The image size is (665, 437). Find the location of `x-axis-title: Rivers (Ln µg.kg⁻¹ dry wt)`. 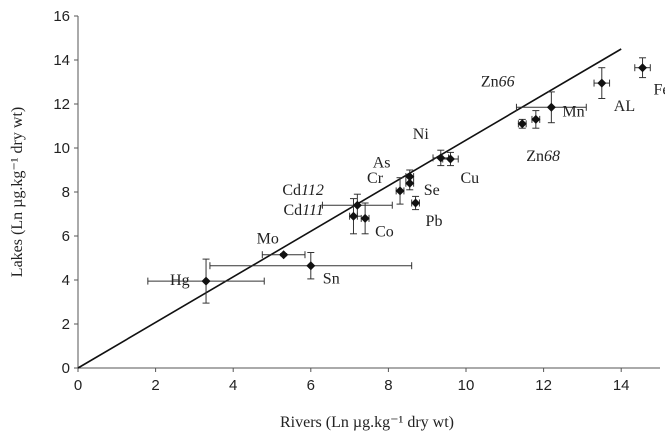

x-axis-title: Rivers (Ln µg.kg⁻¹ dry wt) is located at coordinates (367, 422).